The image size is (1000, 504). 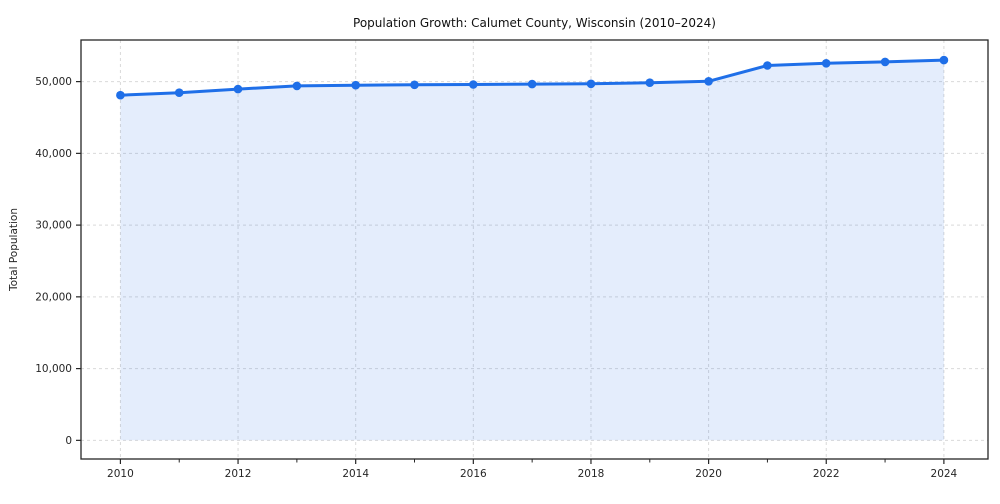 What do you see at coordinates (68, 441) in the screenshot?
I see `y-tick-label: 0` at bounding box center [68, 441].